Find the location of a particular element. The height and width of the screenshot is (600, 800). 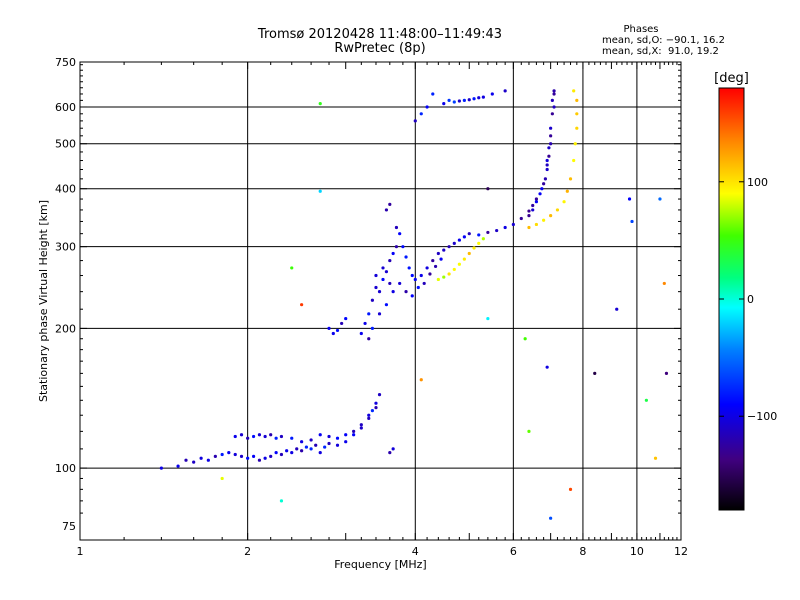

x-tick-label: 6 is located at coordinates (513, 551).